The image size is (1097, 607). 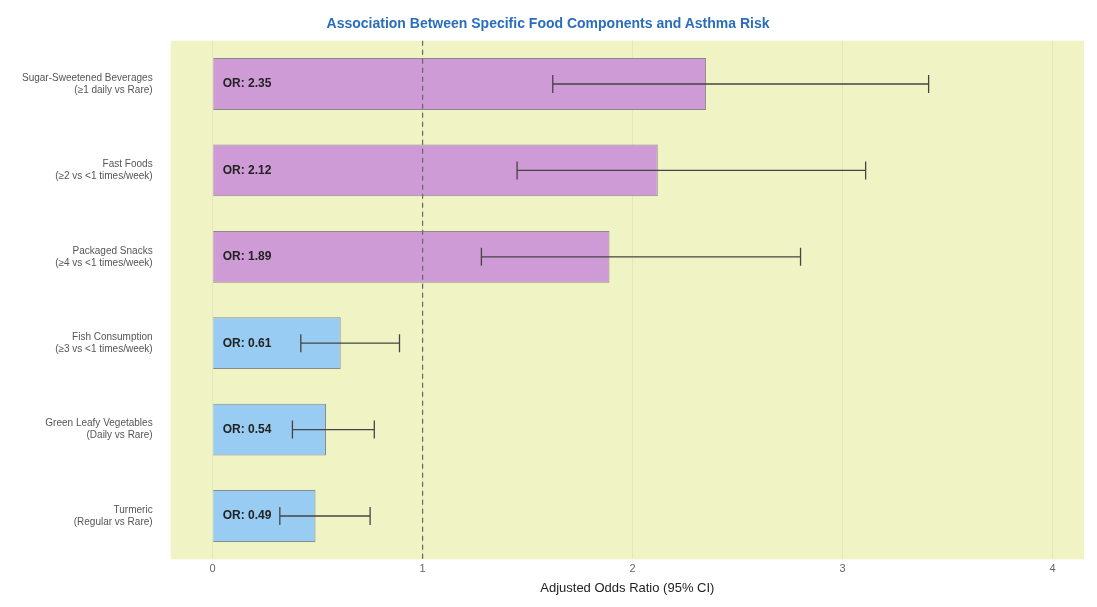 What do you see at coordinates (1052, 567) in the screenshot?
I see `x-tick-label: 4` at bounding box center [1052, 567].